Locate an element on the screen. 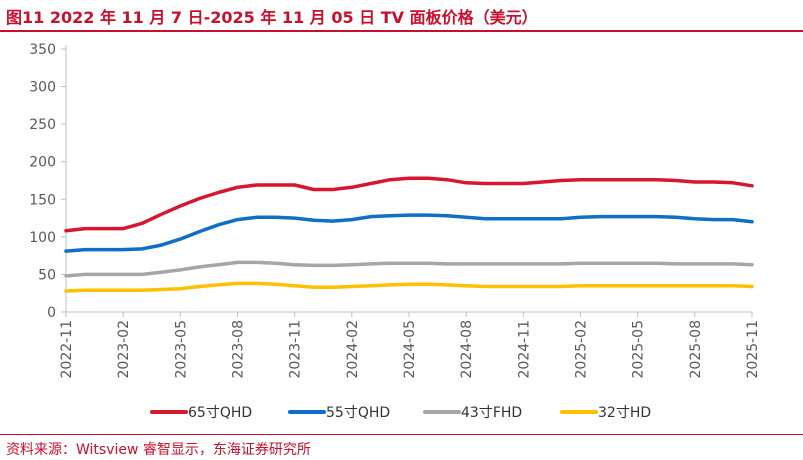 The width and height of the screenshot is (803, 460). x-tick-label: 2025-11 is located at coordinates (753, 349).